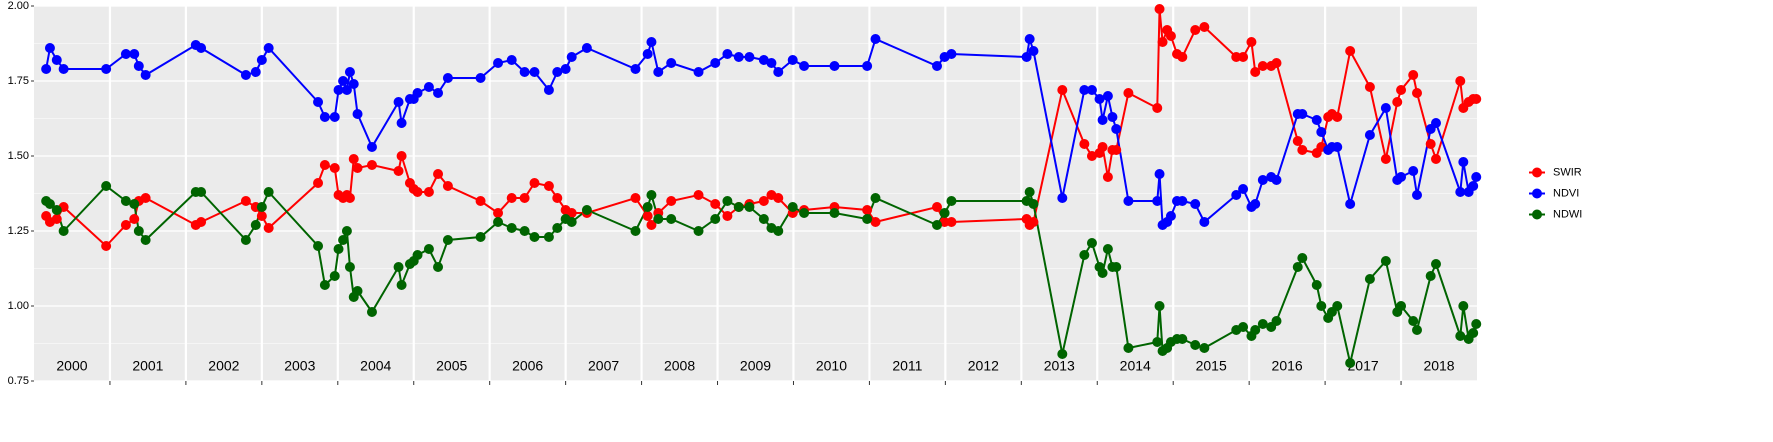 This screenshot has width=1773, height=442. I want to click on x-tick-label: 2002, so click(223, 366).